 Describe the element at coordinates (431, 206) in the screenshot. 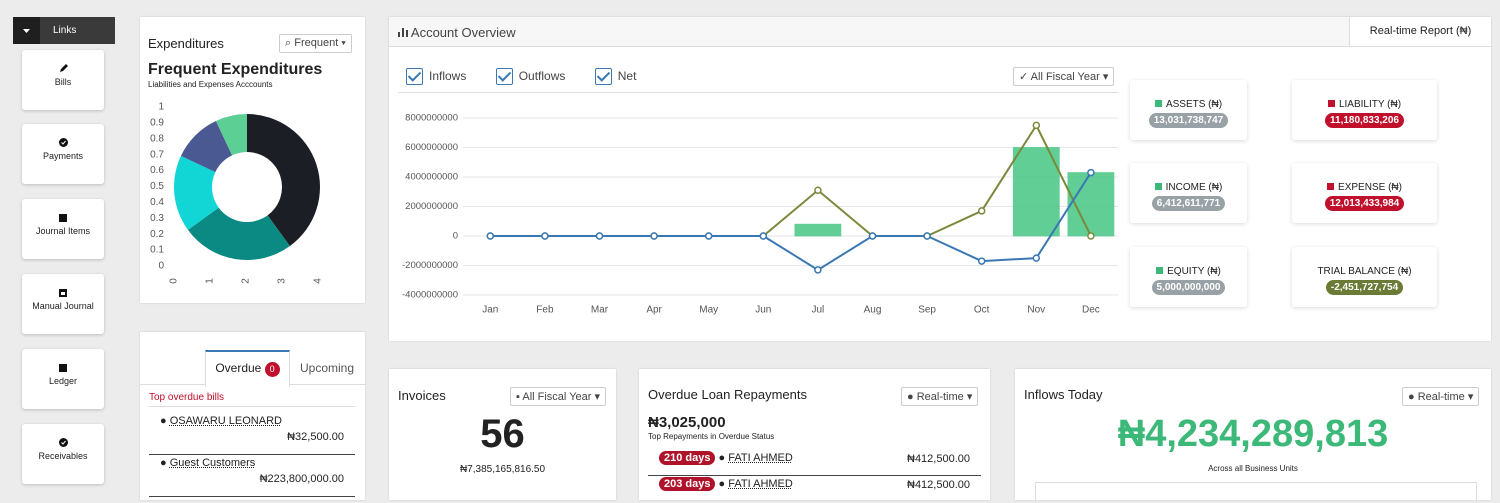

I see `y-tick-label: 2000000000` at that location.